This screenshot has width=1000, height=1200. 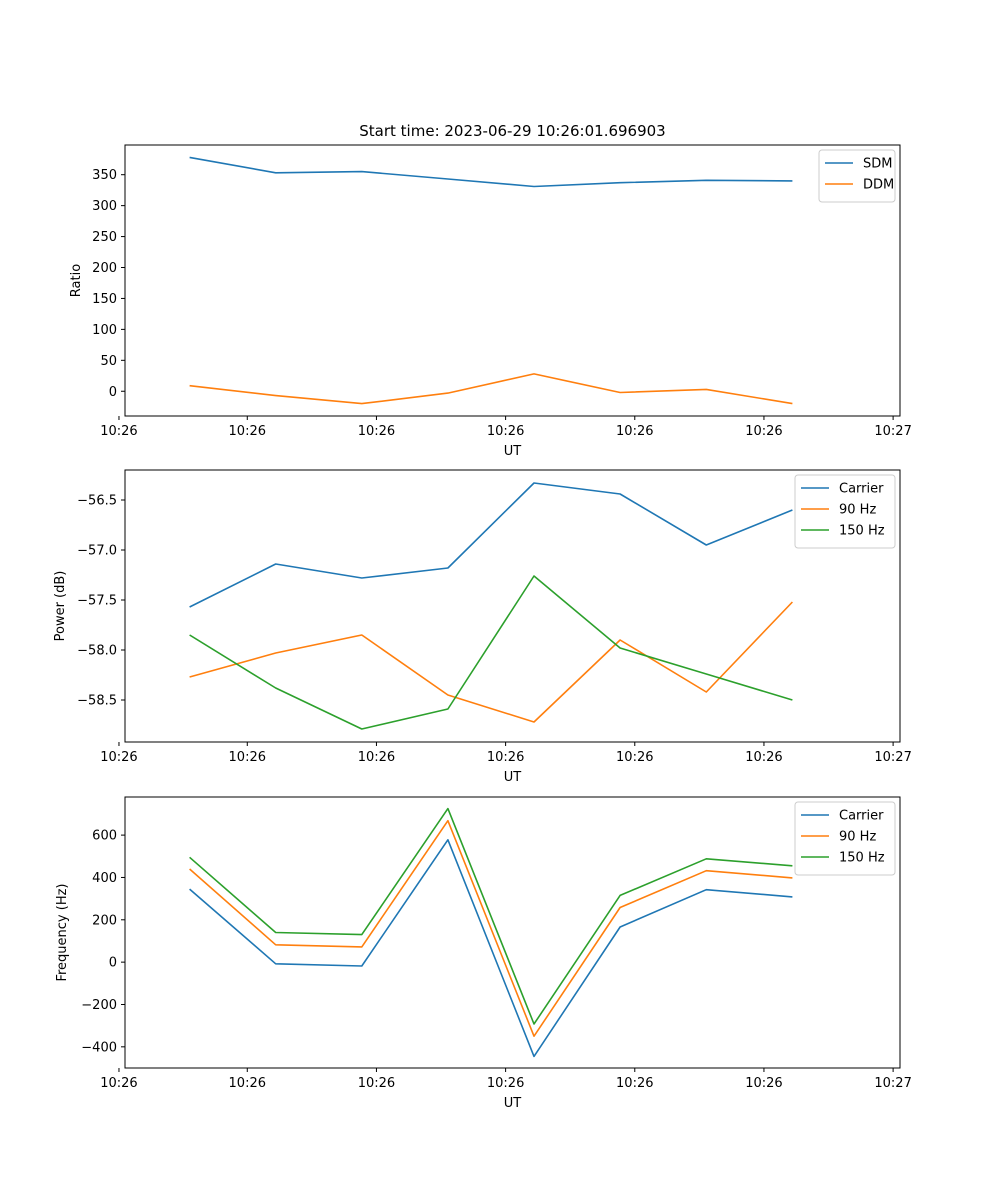 I want to click on y-tick-label: 600, so click(x=104, y=836).